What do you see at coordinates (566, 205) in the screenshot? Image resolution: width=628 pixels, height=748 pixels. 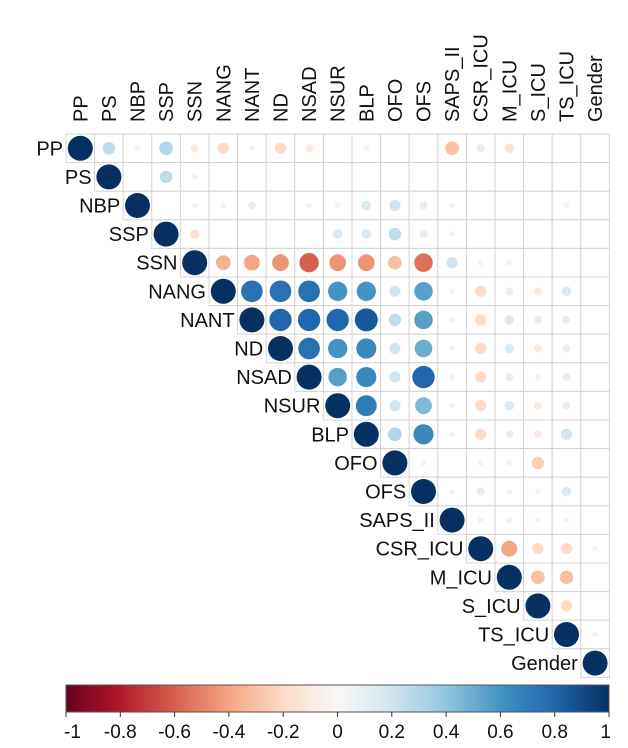 I see `correlation-point-nbp-ts-icu` at bounding box center [566, 205].